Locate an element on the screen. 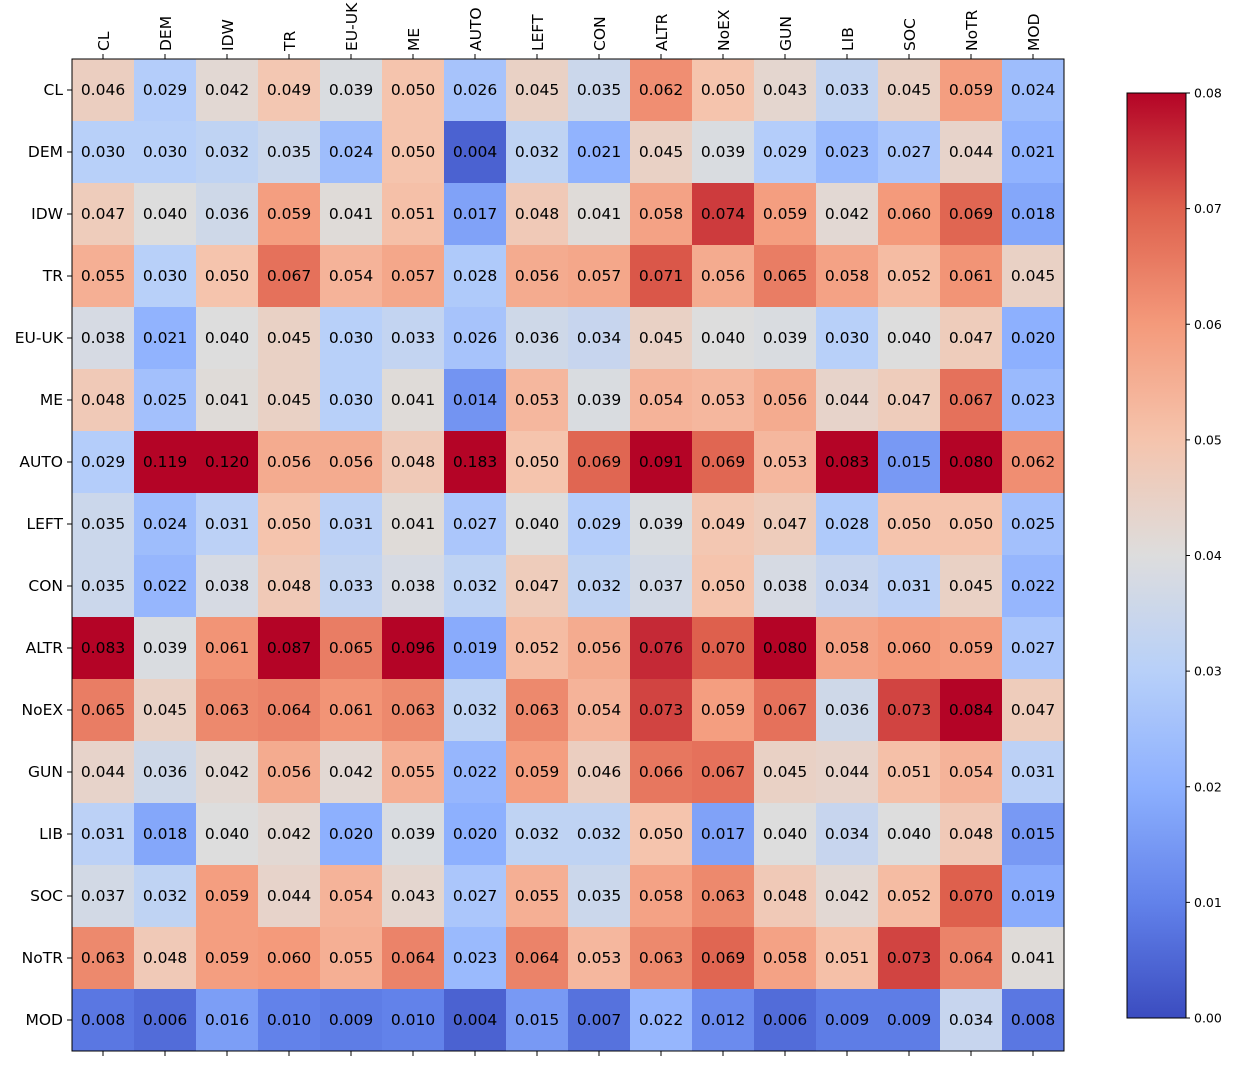  heatmap-cell-MOD-GUN is located at coordinates (785, 1020).